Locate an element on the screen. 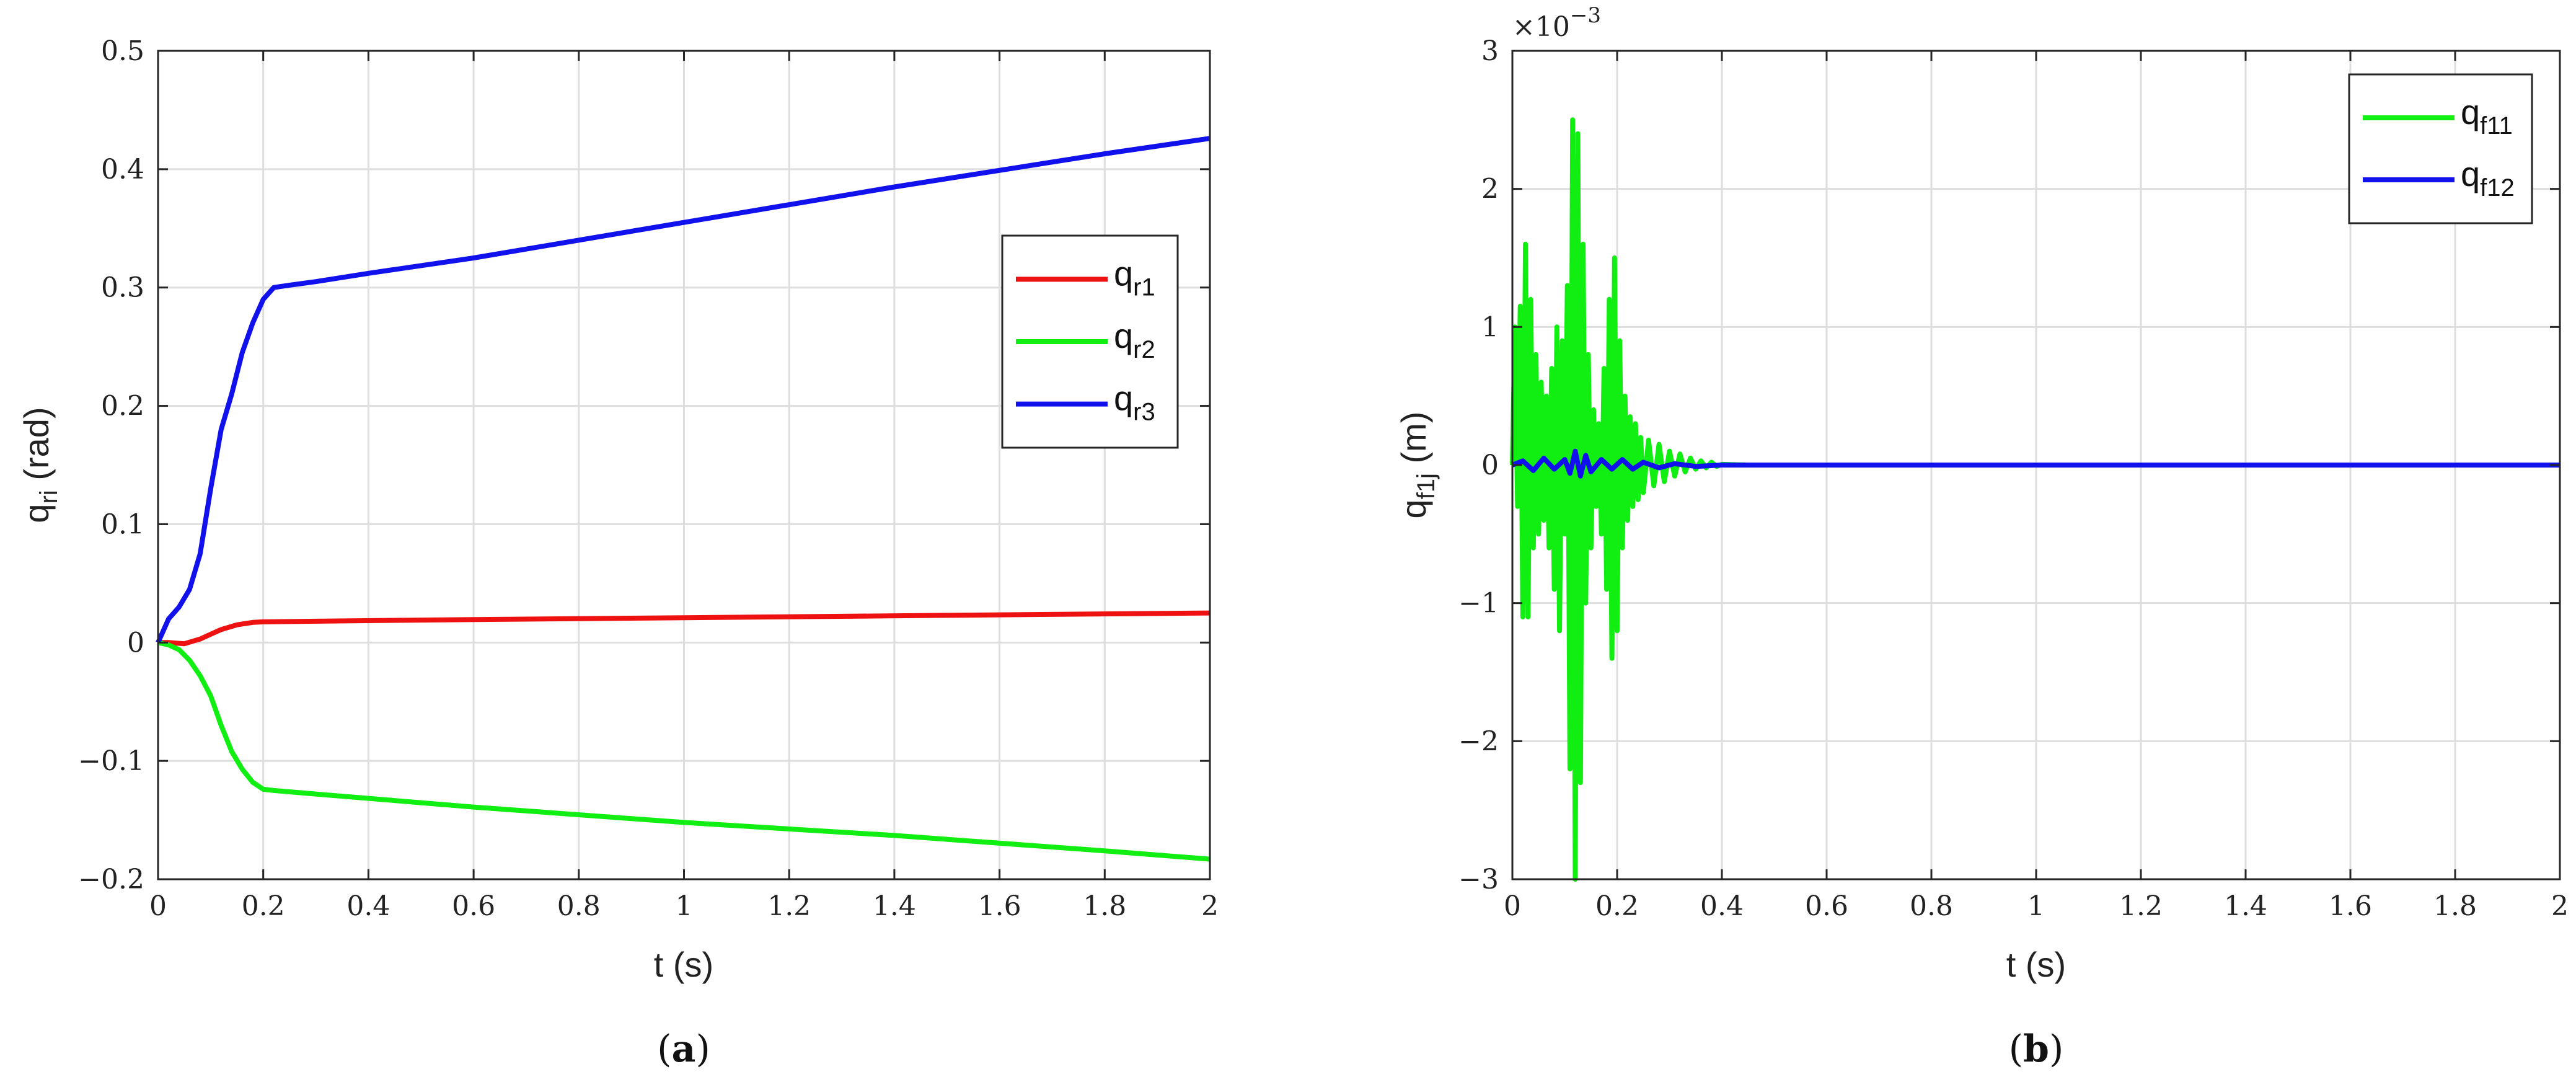  chart-a-series-r1-line is located at coordinates (684, 629).